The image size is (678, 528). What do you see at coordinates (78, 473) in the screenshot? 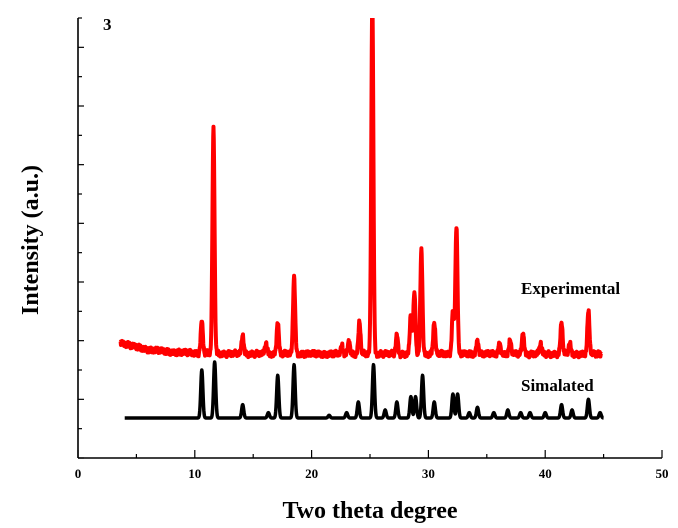
I see `x-tick-label: 0` at bounding box center [78, 473].